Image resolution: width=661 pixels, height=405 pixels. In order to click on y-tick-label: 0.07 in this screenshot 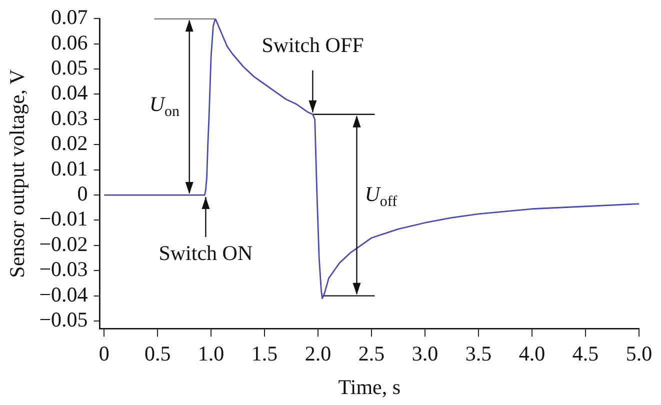, I will do `click(69, 17)`.